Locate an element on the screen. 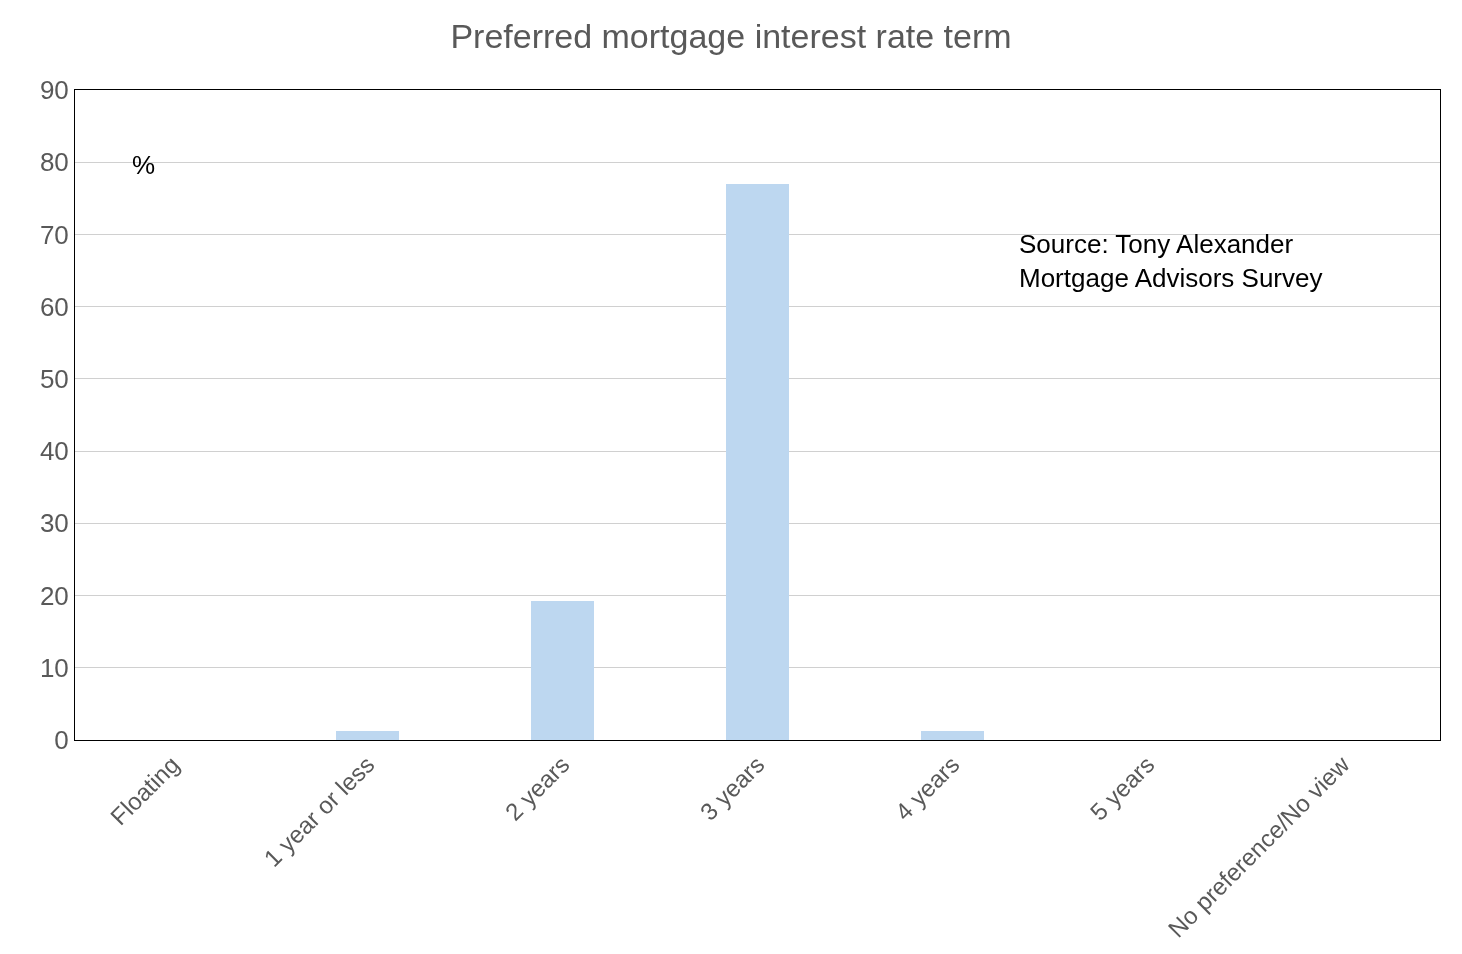 The width and height of the screenshot is (1462, 954). y-tick-label: 0 is located at coordinates (61, 740).